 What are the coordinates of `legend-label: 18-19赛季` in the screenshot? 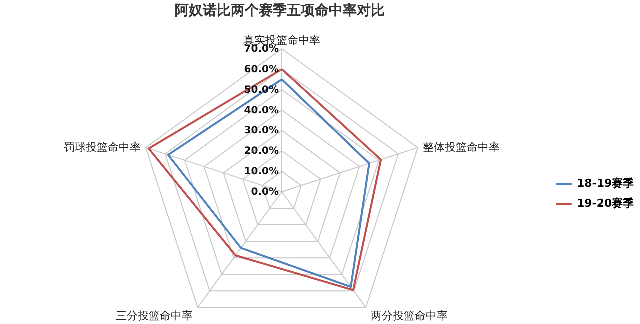 It's located at (606, 183).